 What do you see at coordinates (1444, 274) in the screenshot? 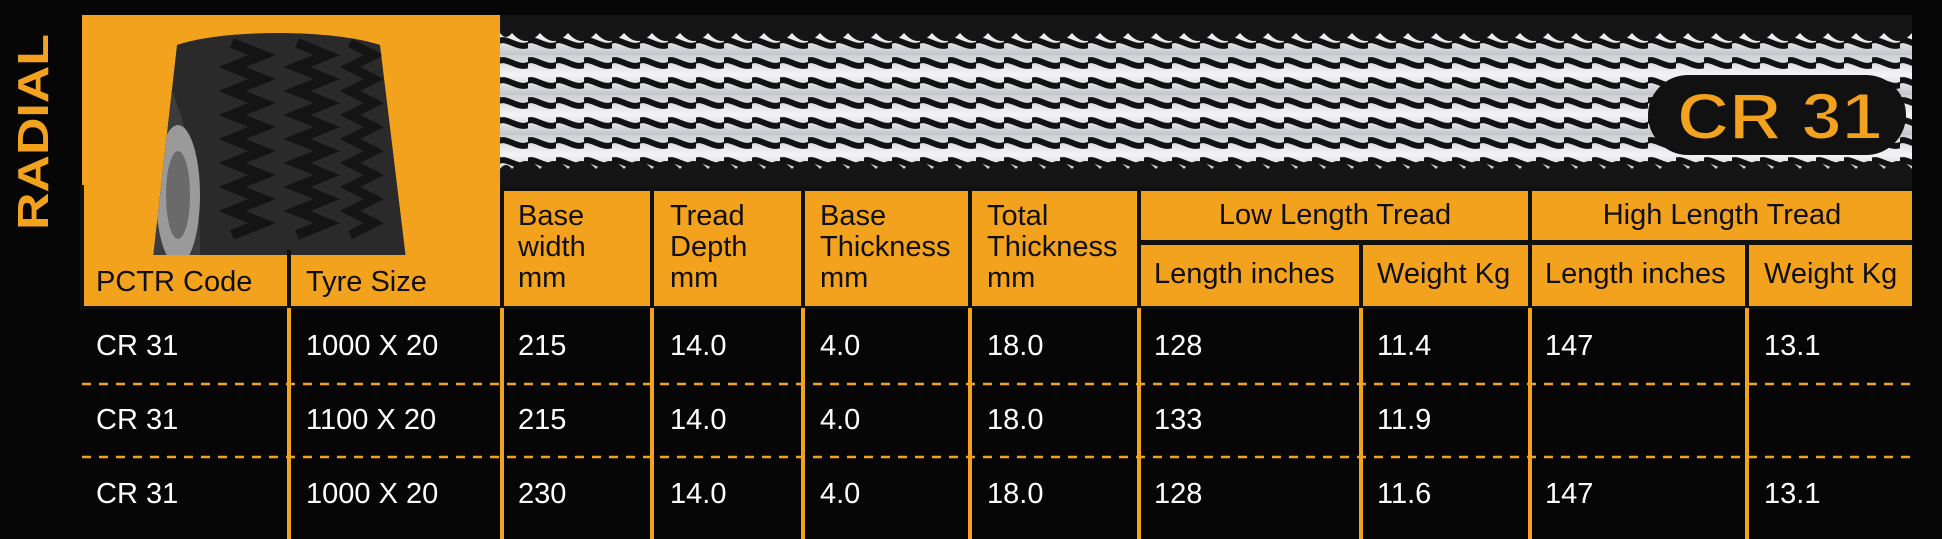
I see `header-low-weight-kg: Weight Kg` at bounding box center [1444, 274].